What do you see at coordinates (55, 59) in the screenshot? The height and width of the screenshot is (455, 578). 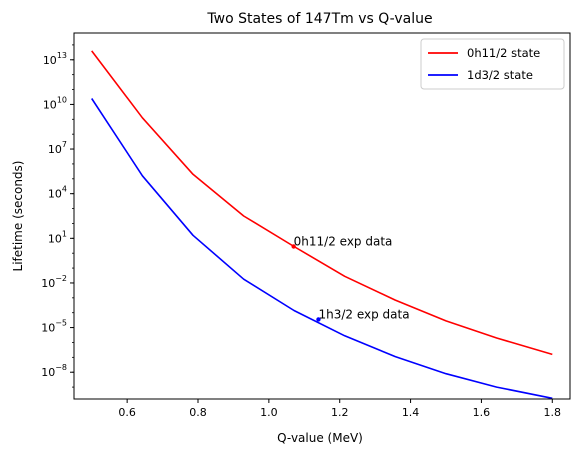 I see `y-tick-label: 10¹³` at bounding box center [55, 59].